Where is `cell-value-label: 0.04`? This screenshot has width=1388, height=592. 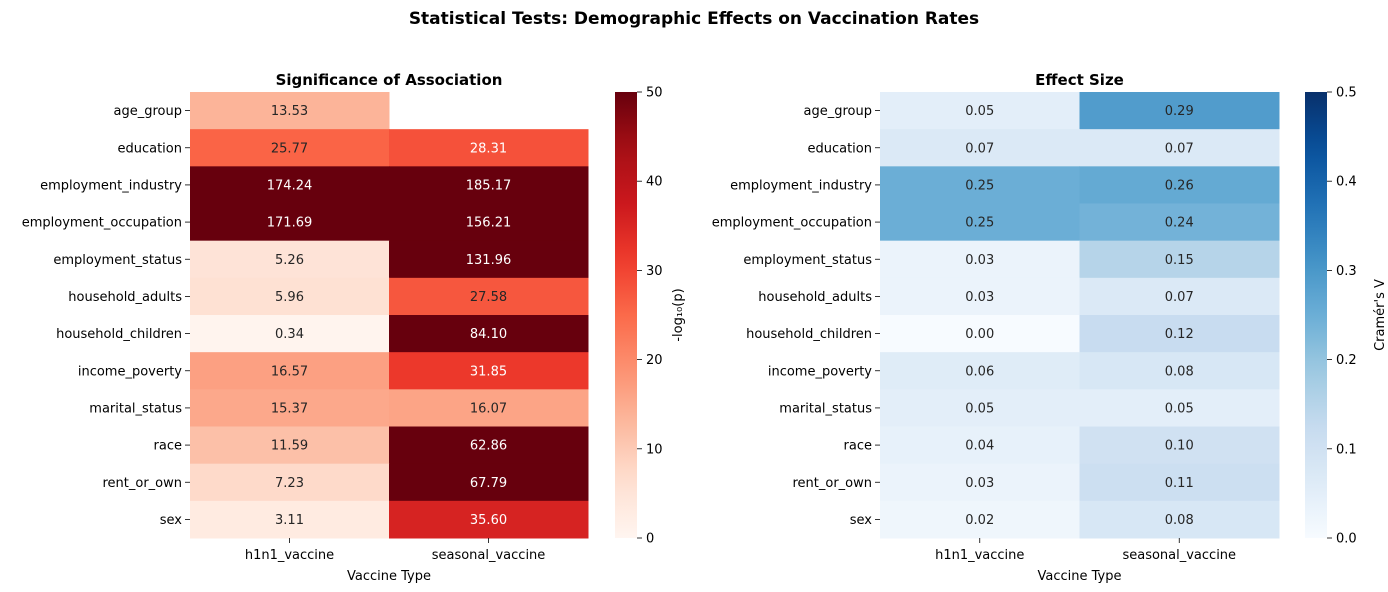 cell-value-label: 0.04 is located at coordinates (979, 446).